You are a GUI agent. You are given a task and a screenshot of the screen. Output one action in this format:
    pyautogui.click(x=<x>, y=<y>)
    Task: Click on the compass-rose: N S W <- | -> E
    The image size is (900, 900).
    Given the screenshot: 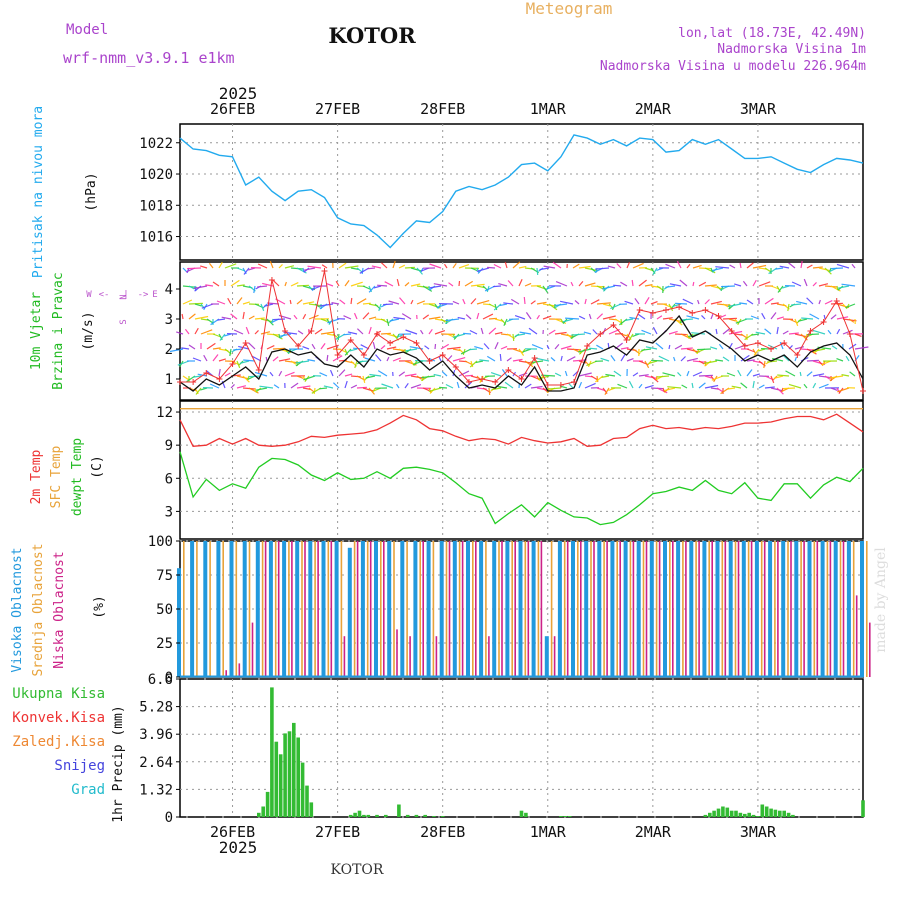 What is the action you would take?
    pyautogui.click(x=121, y=307)
    